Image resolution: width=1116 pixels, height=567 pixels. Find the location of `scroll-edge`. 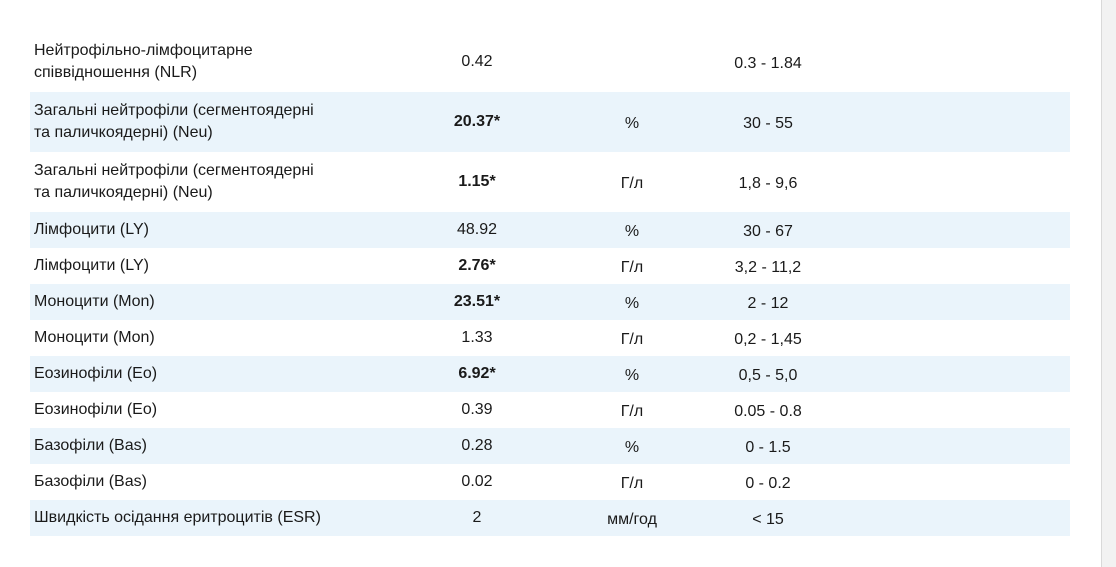

scroll-edge is located at coordinates (1108, 283).